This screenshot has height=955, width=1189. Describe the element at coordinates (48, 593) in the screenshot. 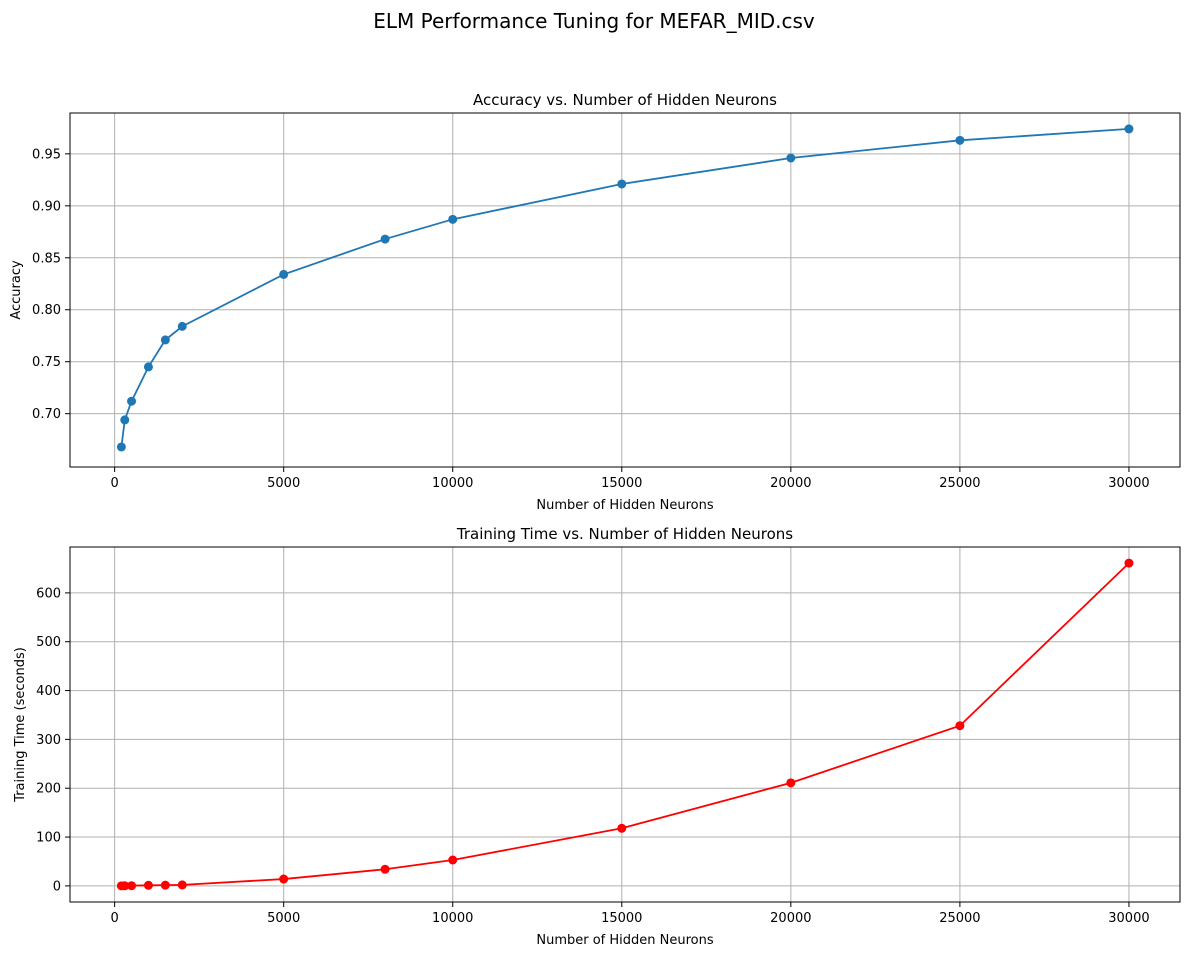

I see `y-tick-label: 600` at that location.